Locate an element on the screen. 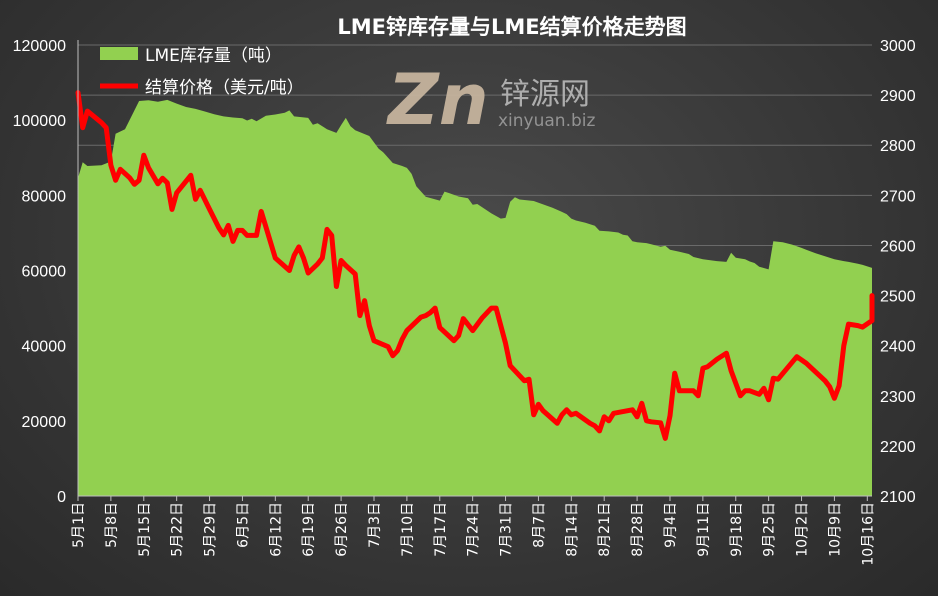  x-tick-label: 6月12日 is located at coordinates (276, 529).